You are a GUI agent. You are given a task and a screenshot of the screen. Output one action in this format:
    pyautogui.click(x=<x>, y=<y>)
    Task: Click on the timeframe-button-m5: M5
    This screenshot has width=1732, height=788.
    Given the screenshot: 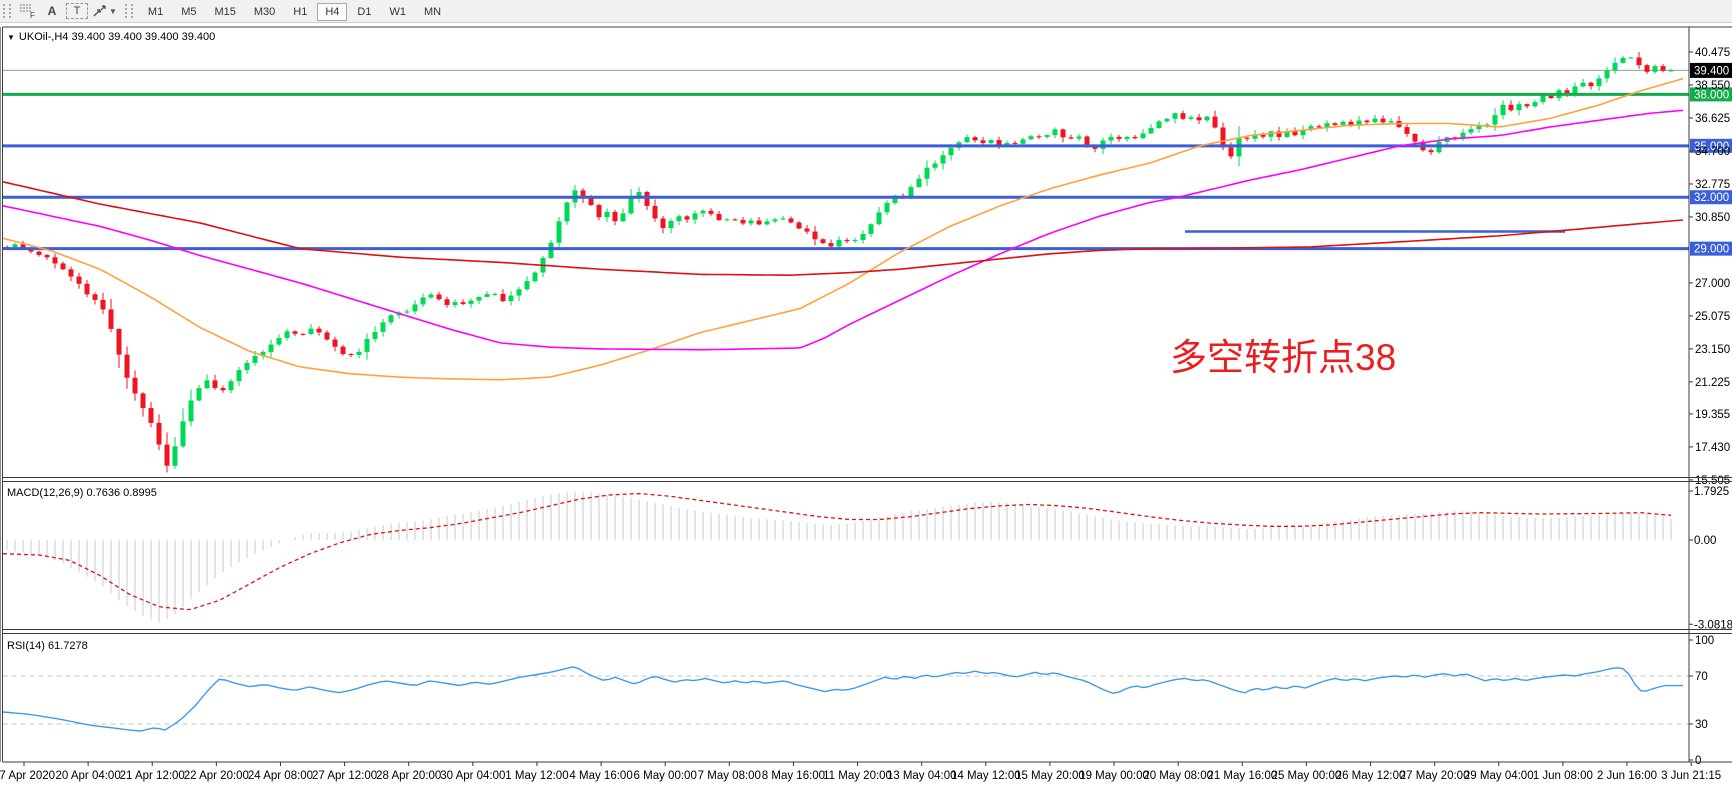 What is the action you would take?
    pyautogui.click(x=189, y=12)
    